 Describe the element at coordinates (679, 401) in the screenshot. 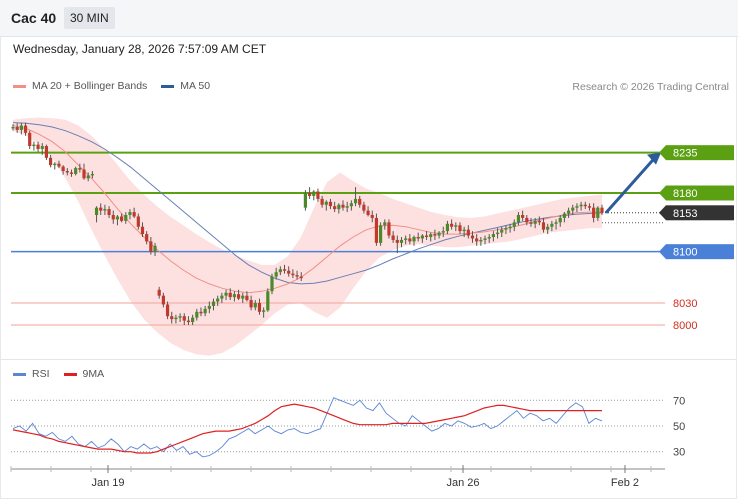

I see `rsi-tick-label: 70` at that location.